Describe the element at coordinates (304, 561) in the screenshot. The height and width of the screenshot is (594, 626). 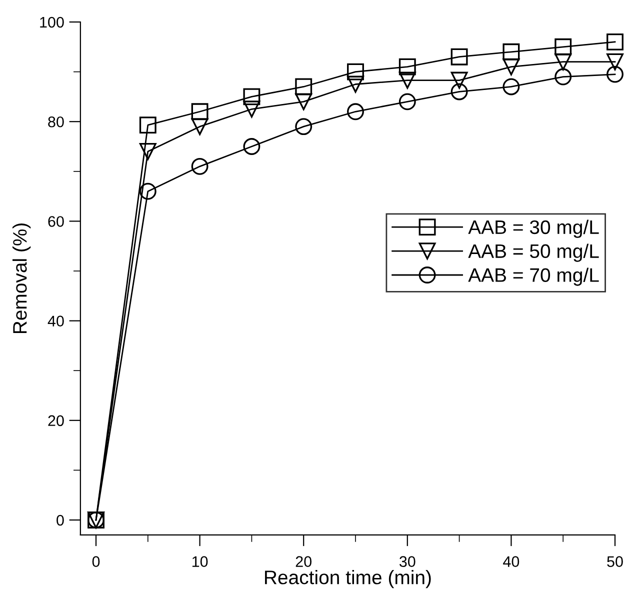
I see `x-tick-label: 20` at that location.